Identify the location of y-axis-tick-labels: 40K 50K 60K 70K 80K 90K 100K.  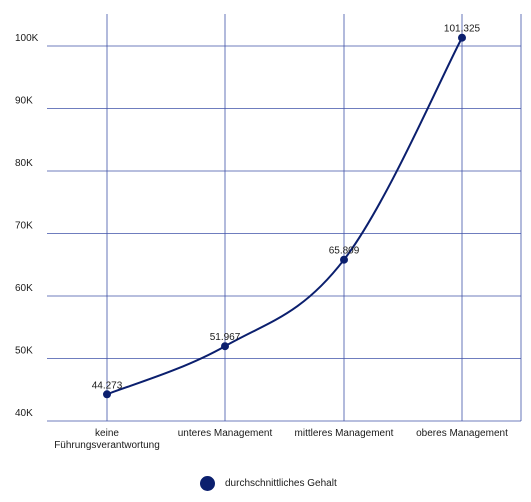
(27, 226).